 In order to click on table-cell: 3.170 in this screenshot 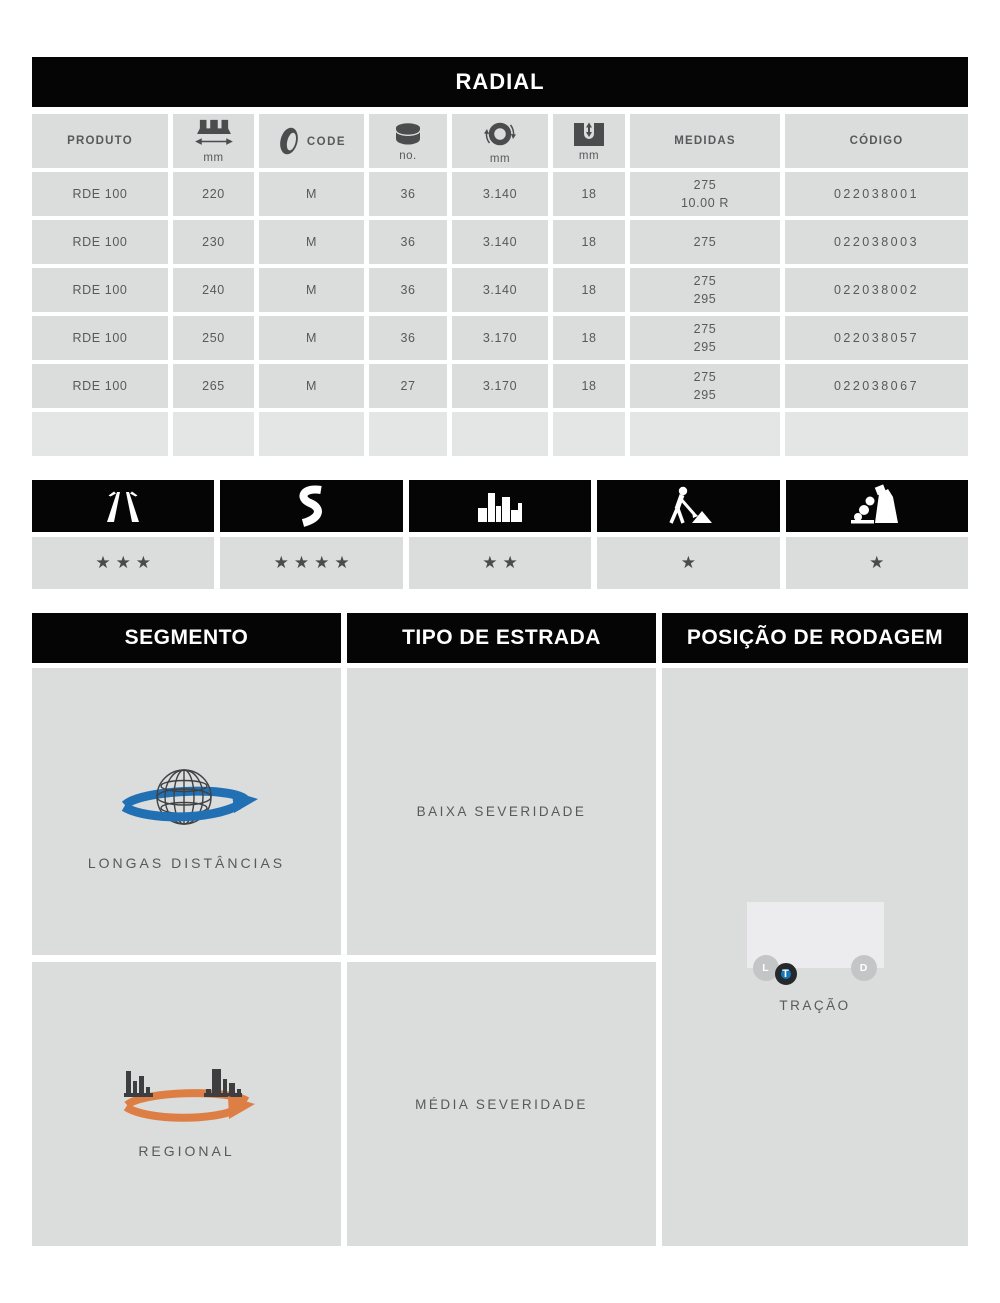, I will do `click(500, 338)`.